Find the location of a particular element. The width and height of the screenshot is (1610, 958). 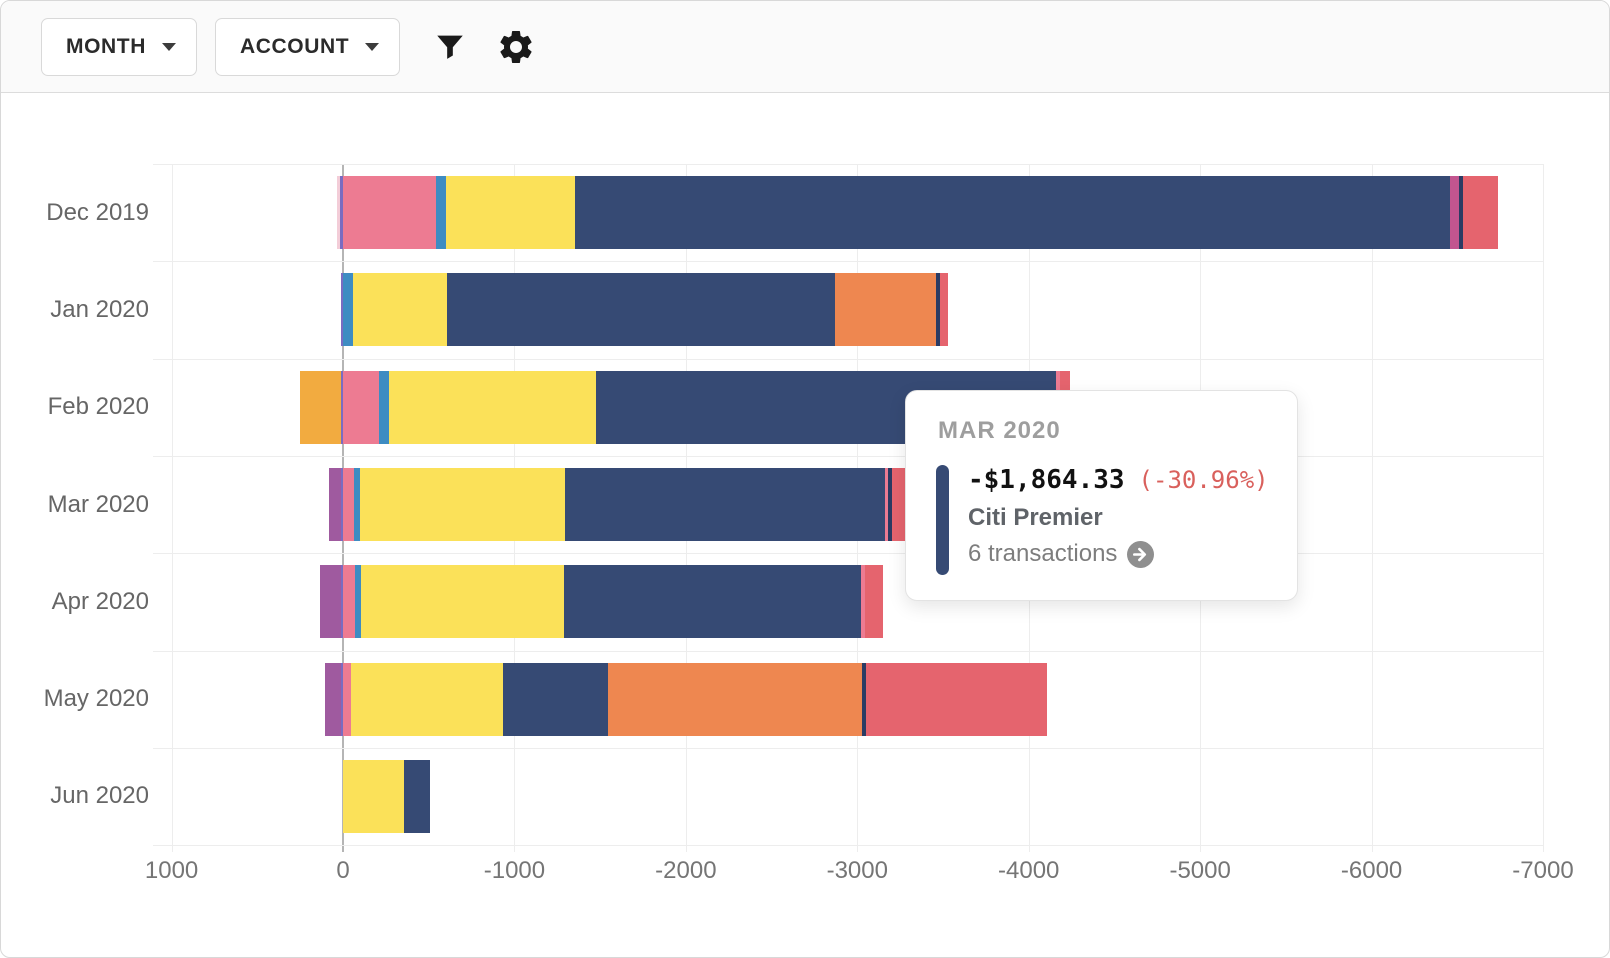

tooltip-category-accent-bar is located at coordinates (942, 520).